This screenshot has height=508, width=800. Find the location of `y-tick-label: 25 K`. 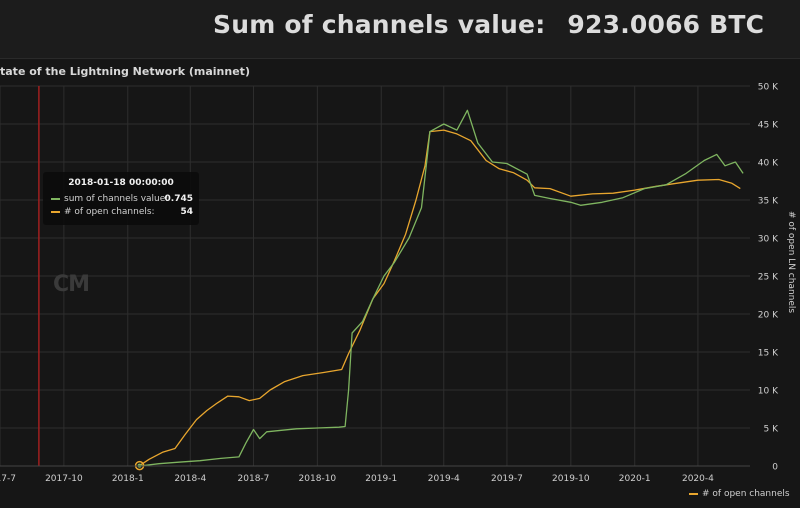

y-tick-label: 25 K is located at coordinates (768, 278).